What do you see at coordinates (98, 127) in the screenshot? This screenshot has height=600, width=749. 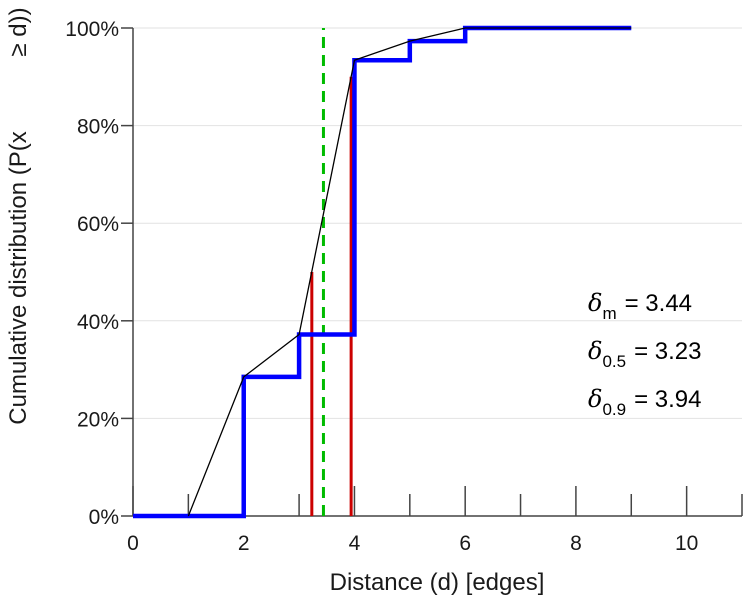 I see `y-tick-label: 80%` at bounding box center [98, 127].